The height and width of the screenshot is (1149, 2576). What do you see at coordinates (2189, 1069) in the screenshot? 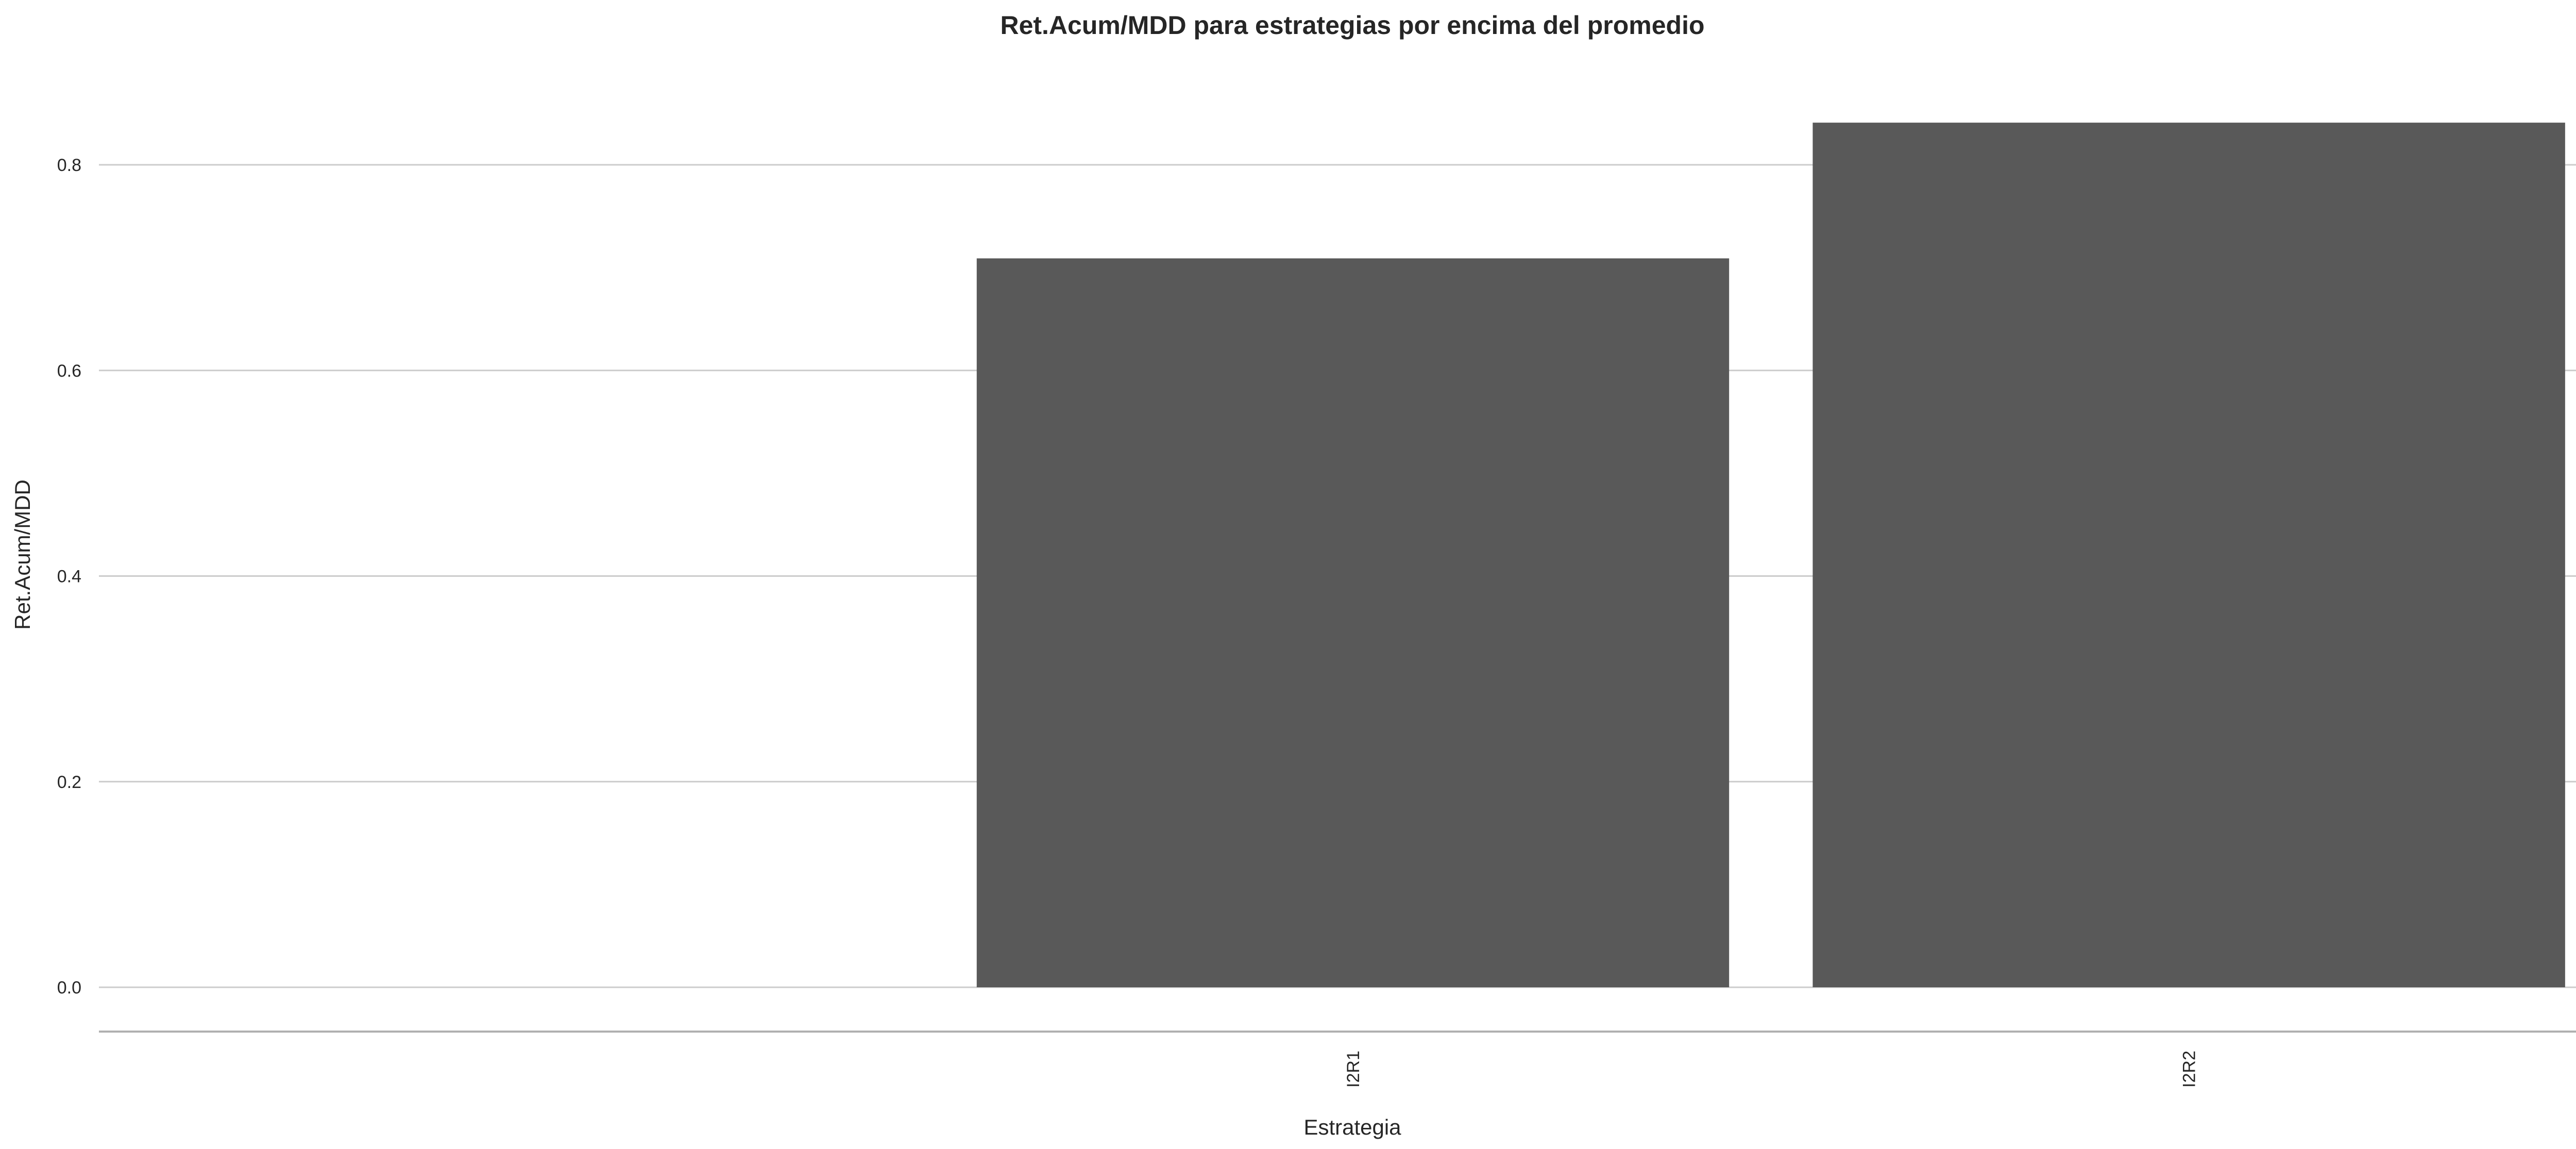
I see `x-tick-label: I2R2` at bounding box center [2189, 1069].